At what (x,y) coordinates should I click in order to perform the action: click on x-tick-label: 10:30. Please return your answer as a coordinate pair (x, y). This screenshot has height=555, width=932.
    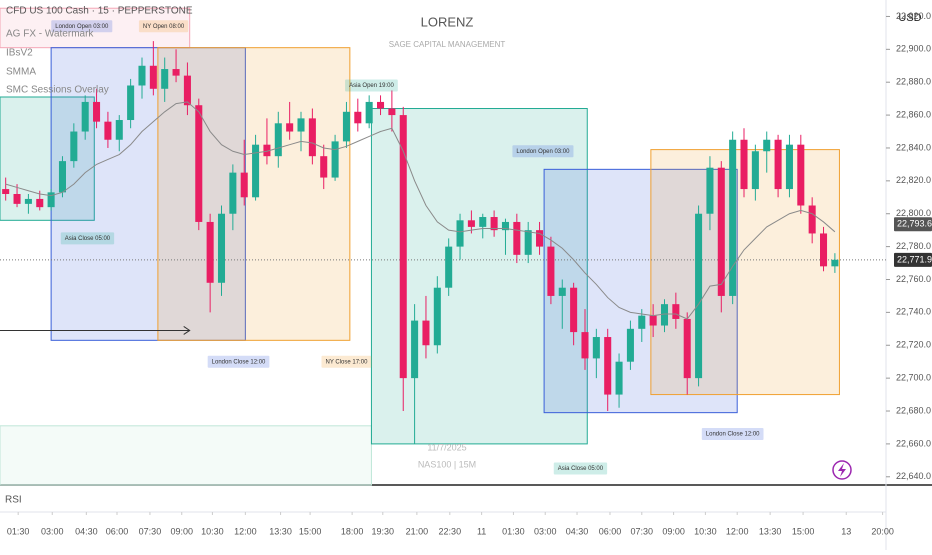
    Looking at the image, I should click on (212, 531).